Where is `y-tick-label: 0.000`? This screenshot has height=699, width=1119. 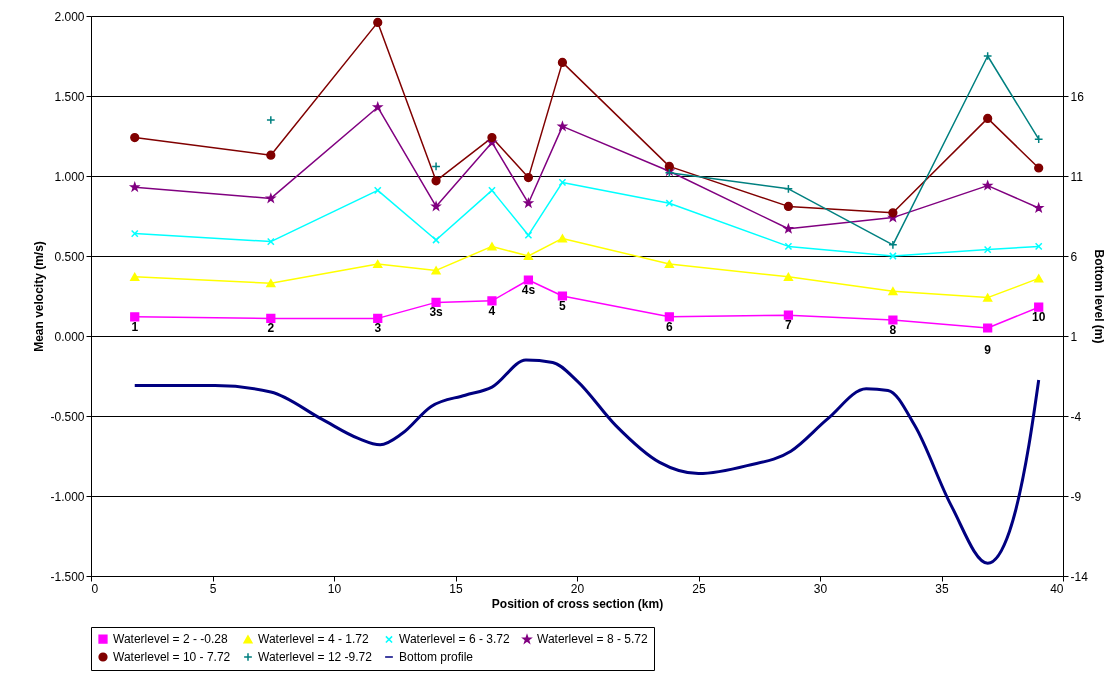
y-tick-label: 0.000 is located at coordinates (69, 336).